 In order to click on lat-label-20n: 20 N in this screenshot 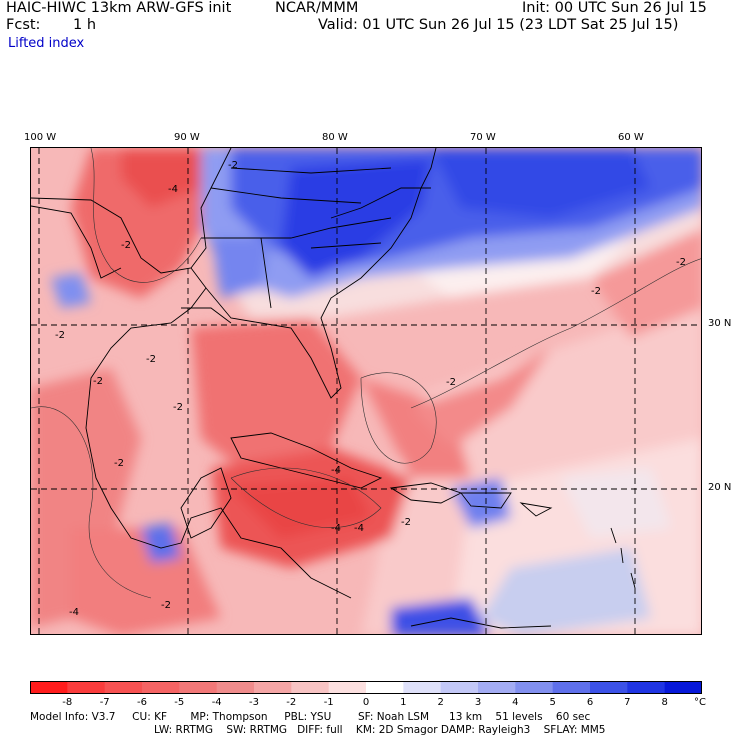, I will do `click(720, 487)`.